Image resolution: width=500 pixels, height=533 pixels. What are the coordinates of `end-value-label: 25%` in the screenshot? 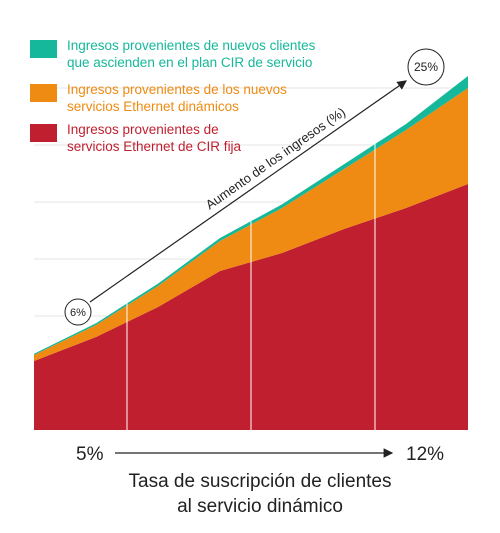 It's located at (426, 67).